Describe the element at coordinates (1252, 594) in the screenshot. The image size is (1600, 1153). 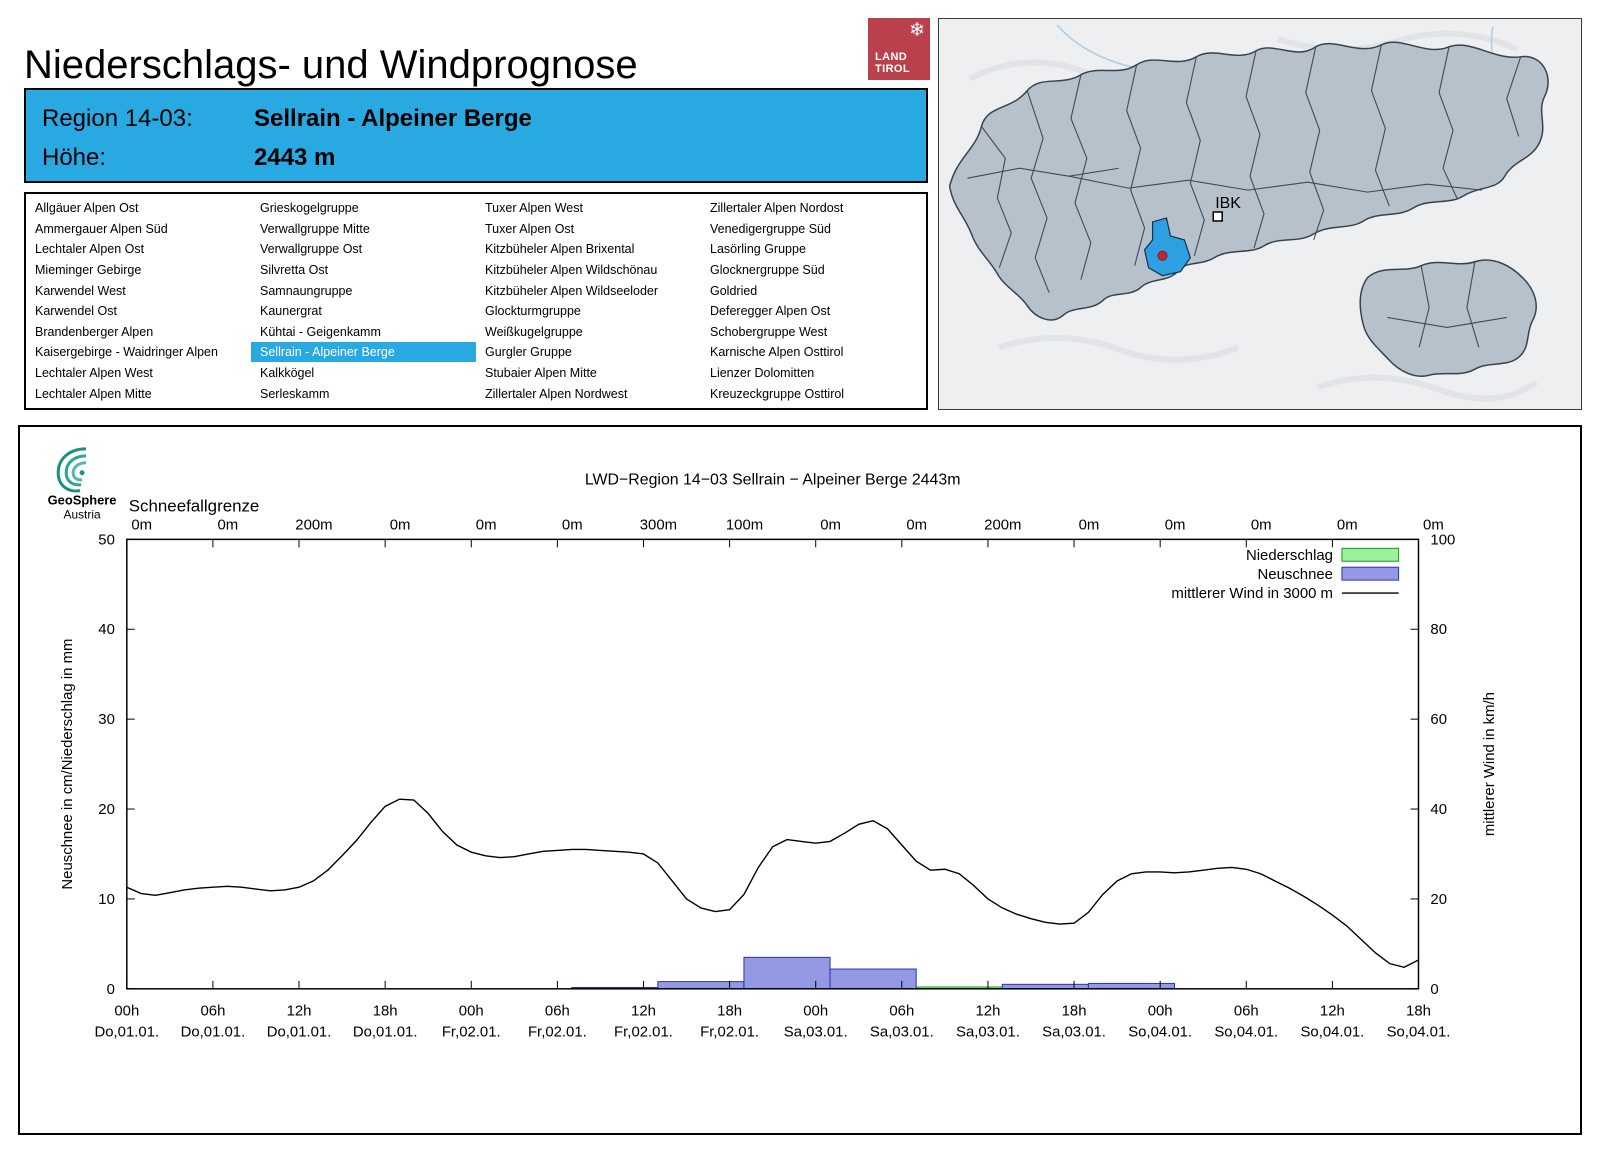
I see `svg-text: mittlerer Wind in 3000 m` at that location.